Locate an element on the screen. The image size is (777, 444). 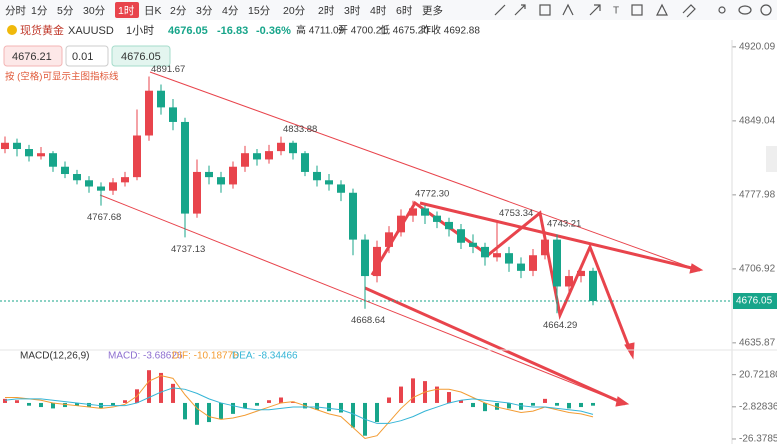
y-tick-label: -2.82836 is located at coordinates (758, 406).